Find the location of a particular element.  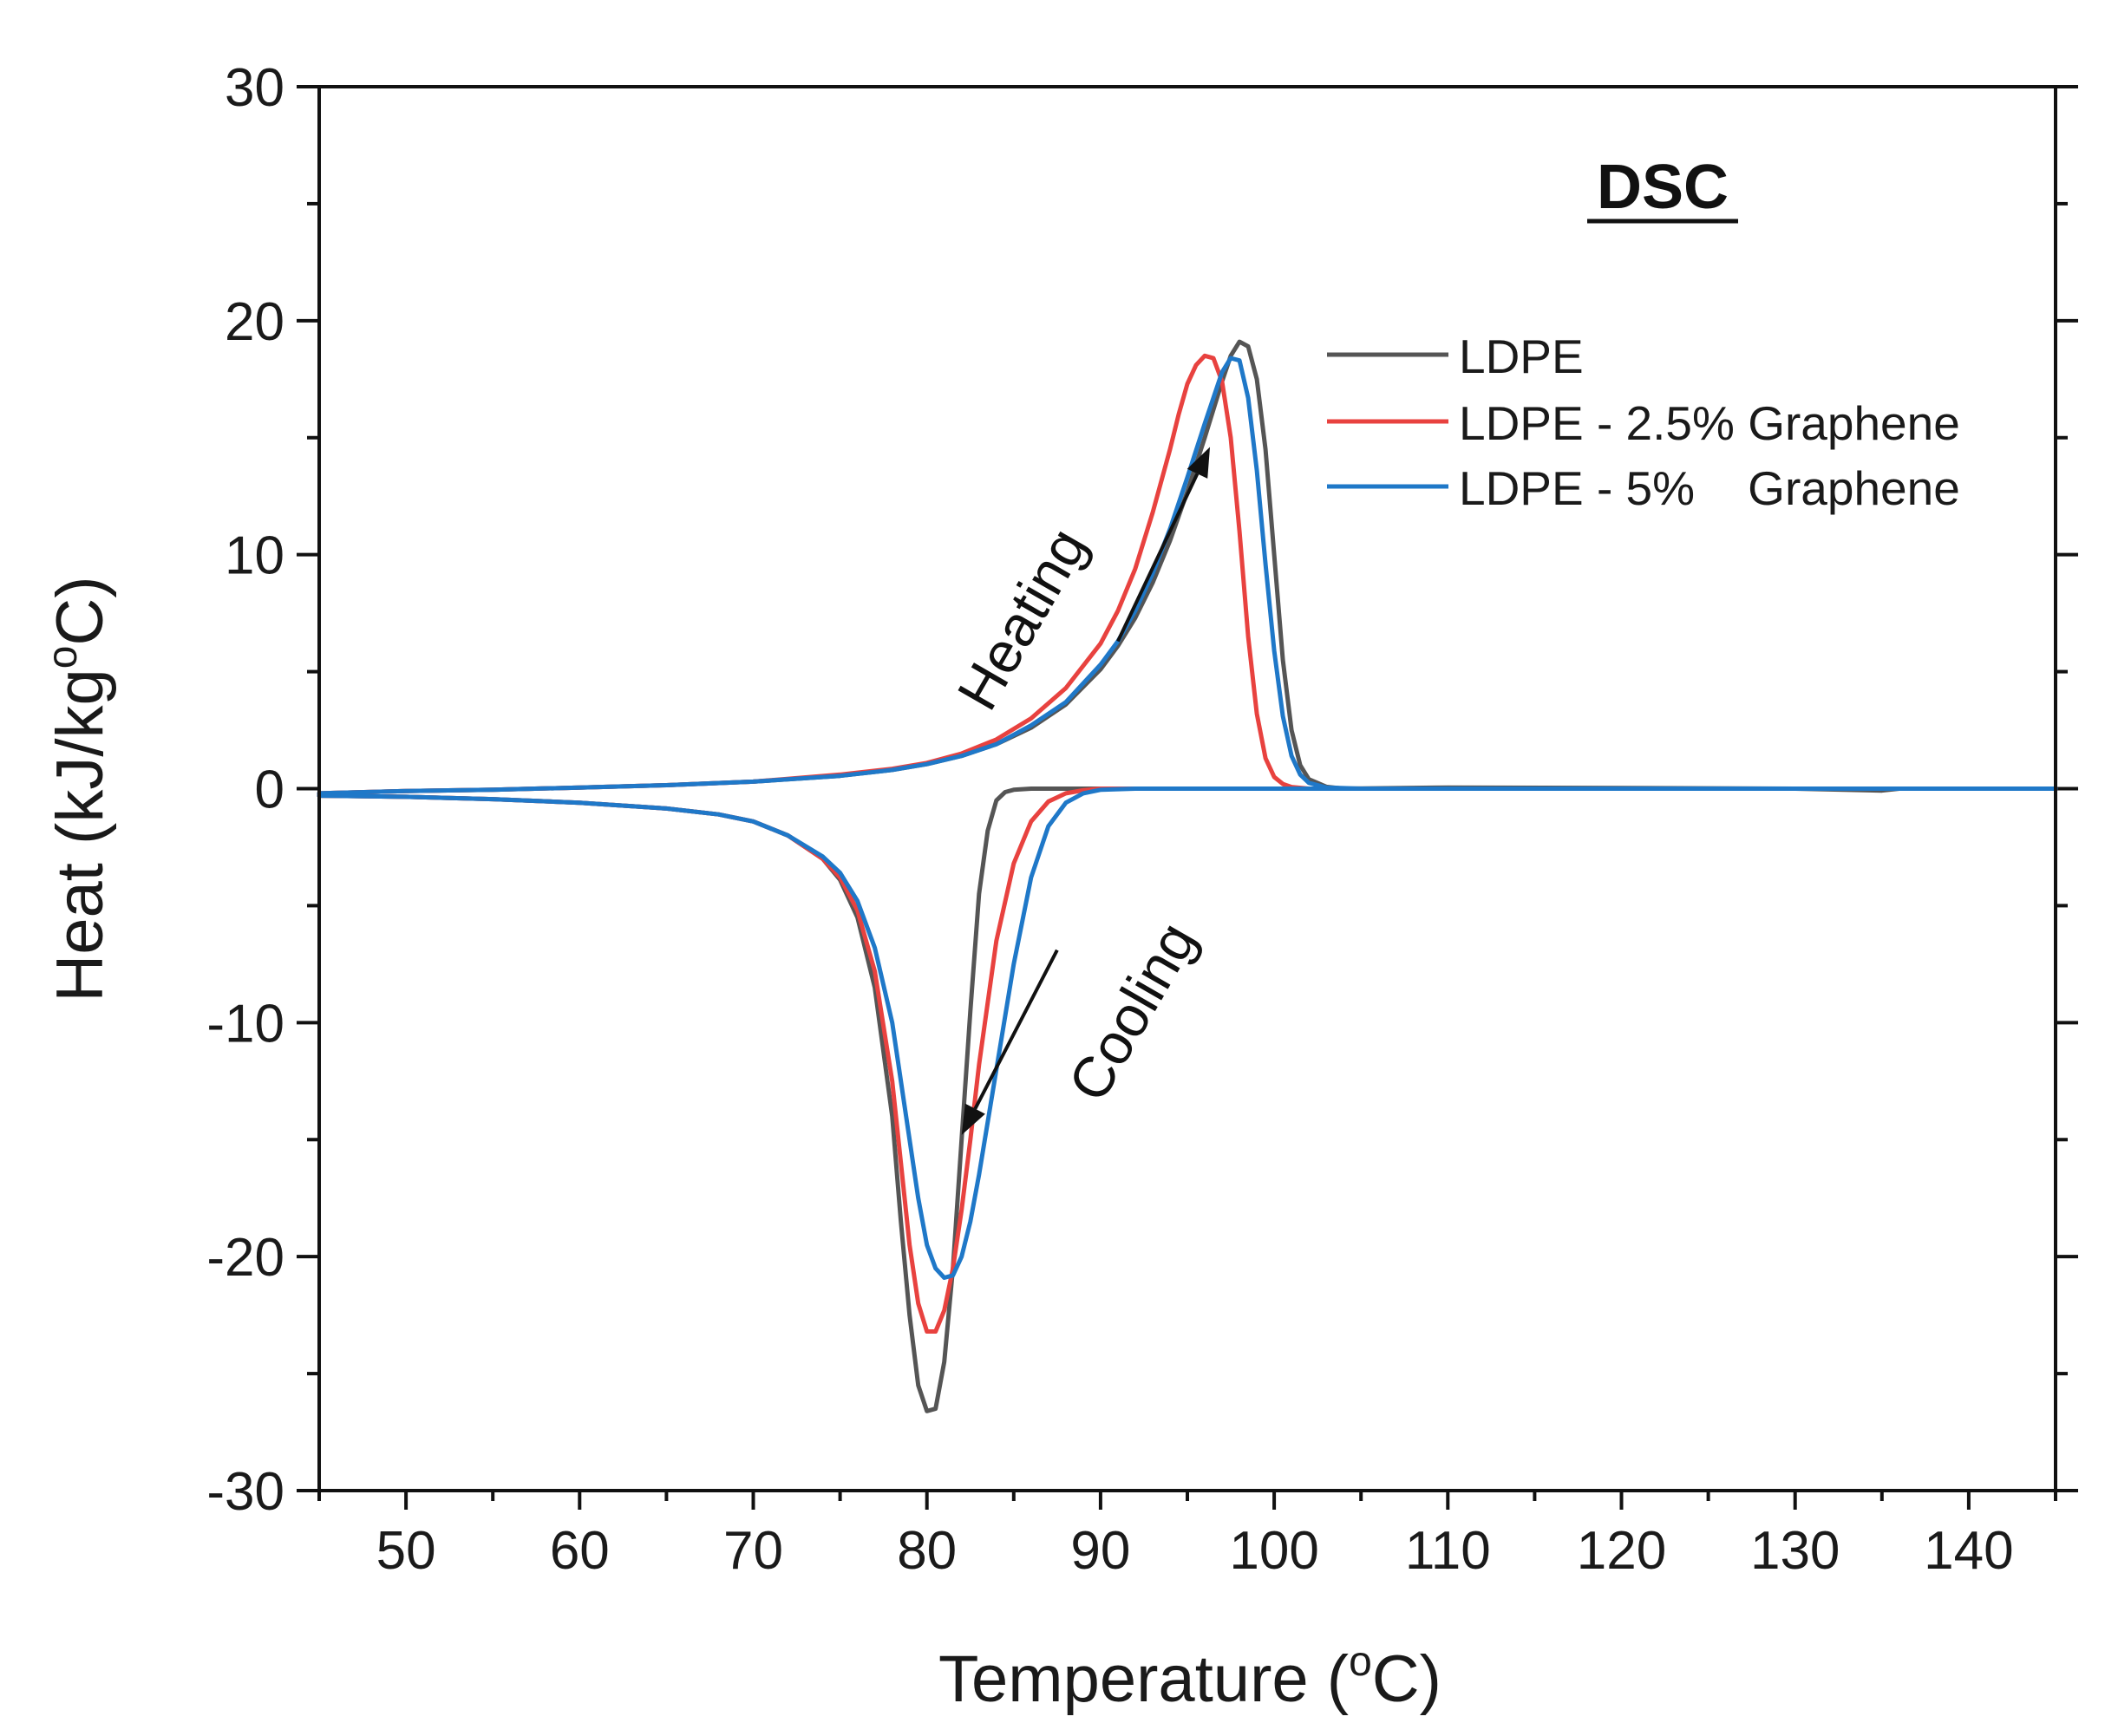

y-tick-label: 30 is located at coordinates (255, 88).